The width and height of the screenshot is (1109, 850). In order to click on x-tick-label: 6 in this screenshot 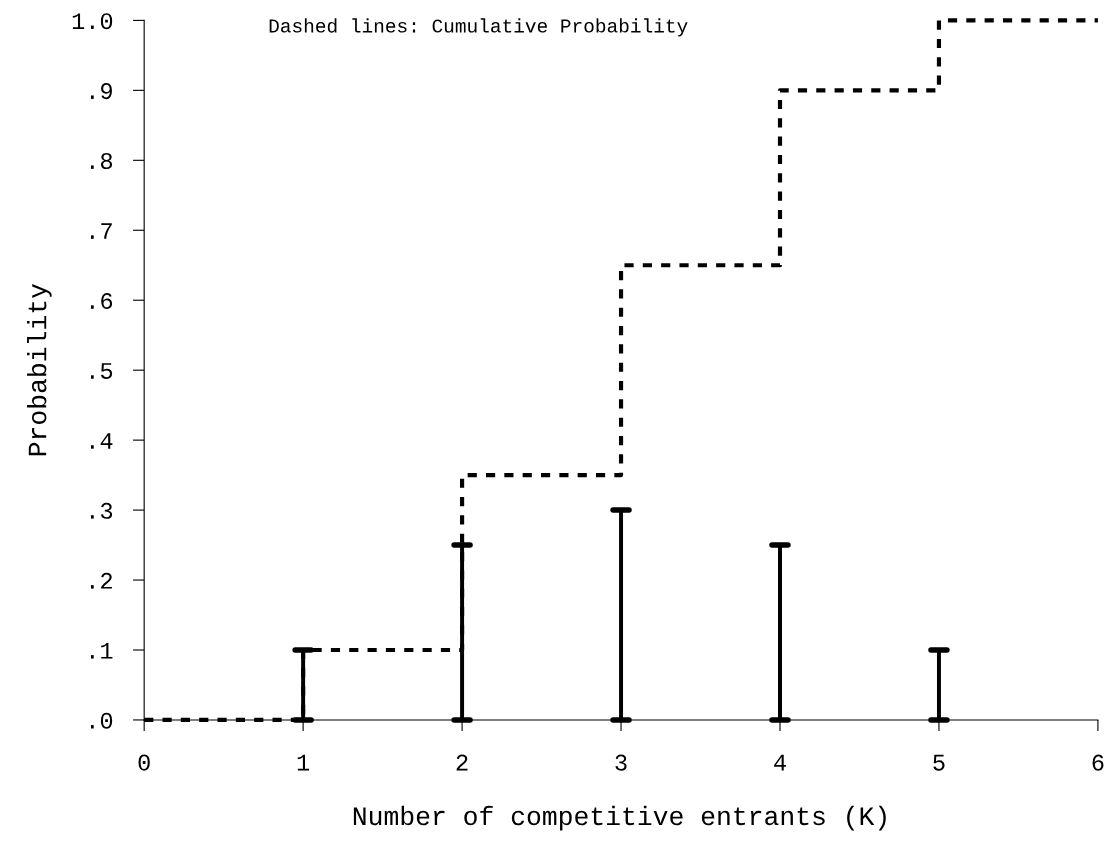, I will do `click(1098, 762)`.